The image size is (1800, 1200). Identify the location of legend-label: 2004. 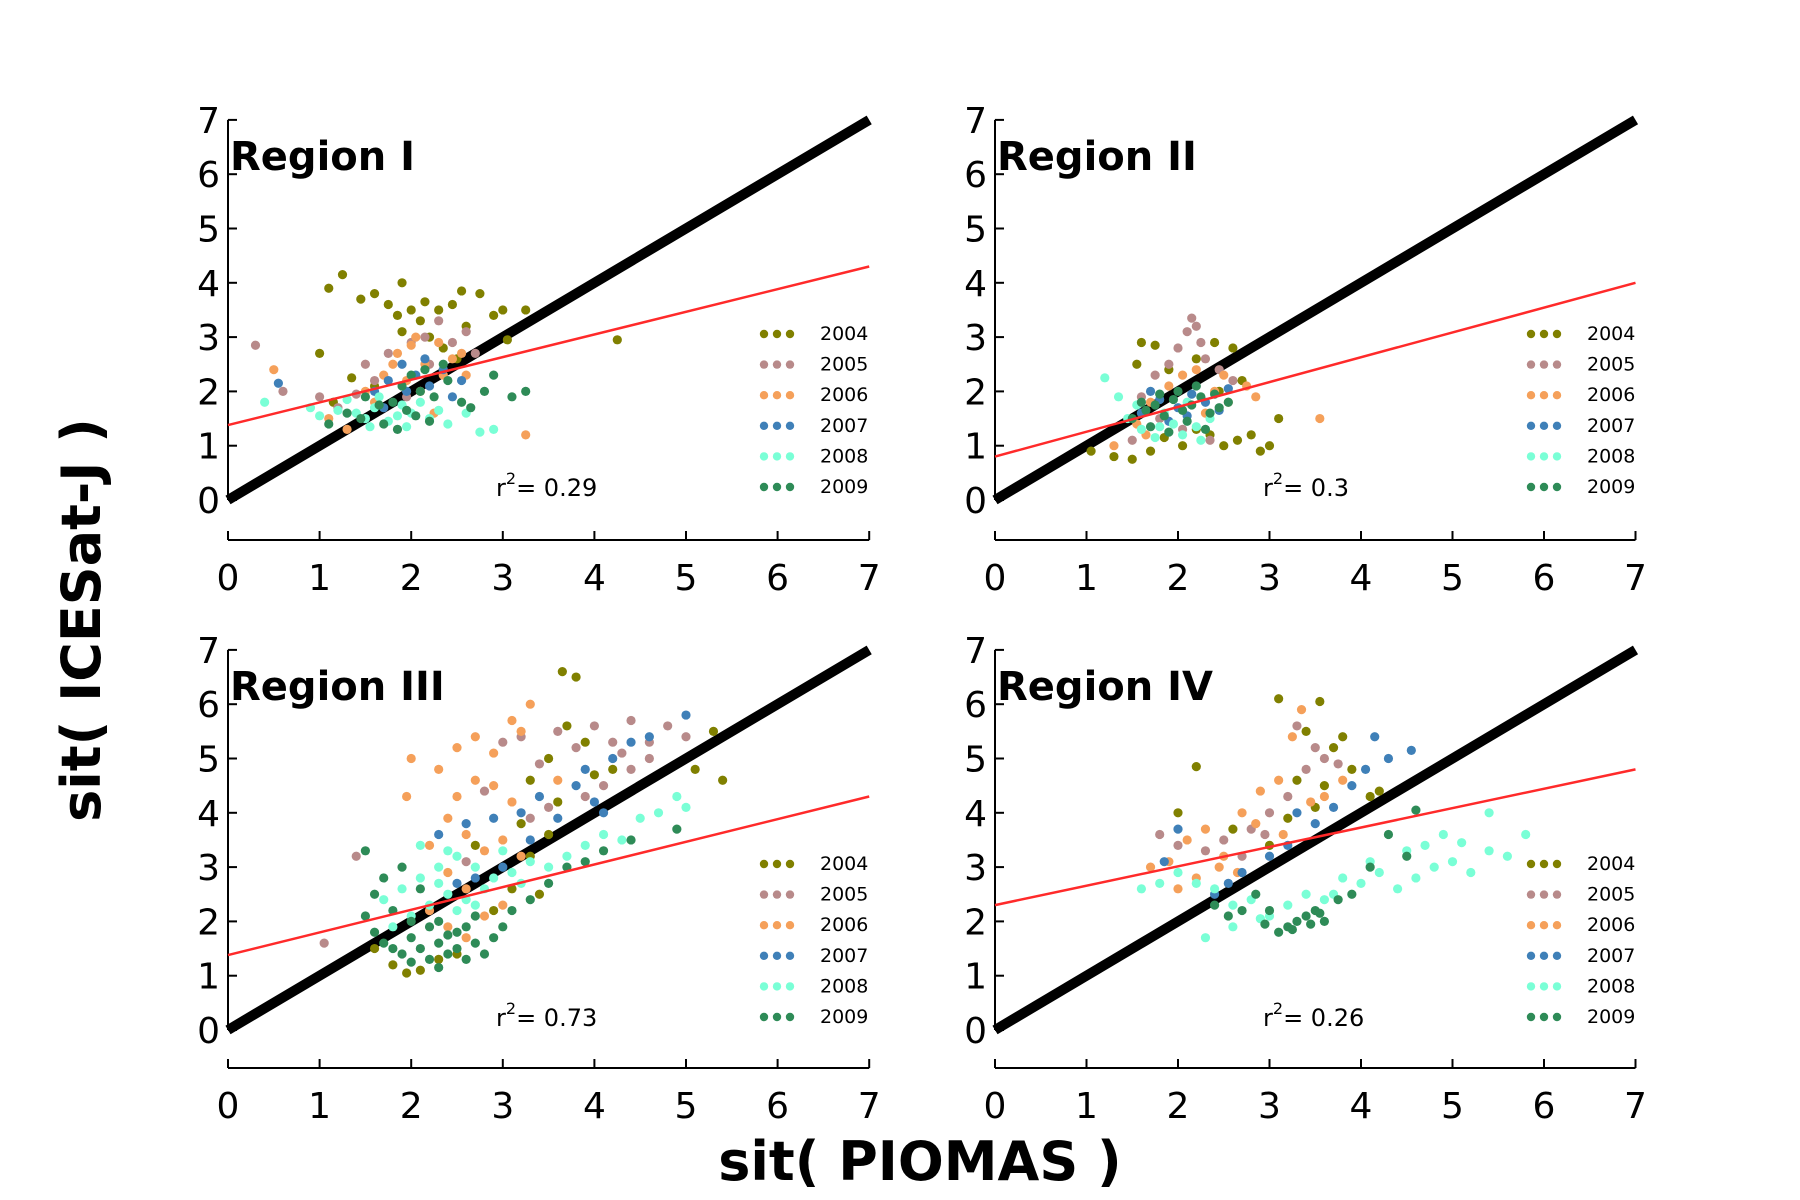
(1611, 334).